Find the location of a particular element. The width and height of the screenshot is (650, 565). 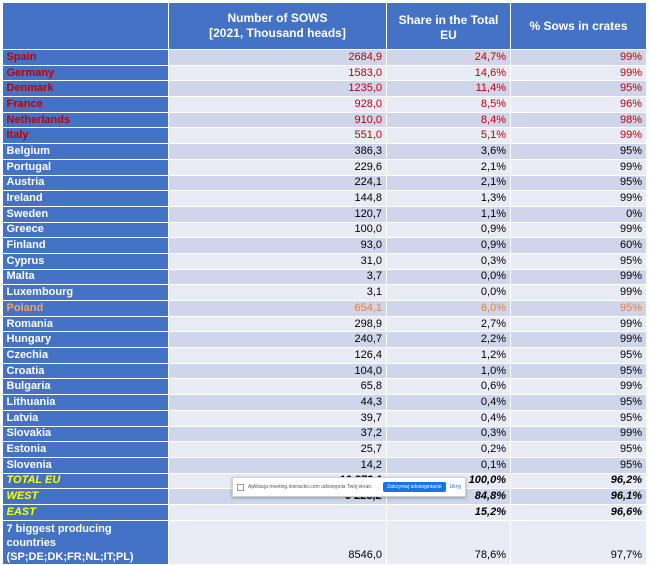

cell-country: Luxembourg is located at coordinates (85, 292).